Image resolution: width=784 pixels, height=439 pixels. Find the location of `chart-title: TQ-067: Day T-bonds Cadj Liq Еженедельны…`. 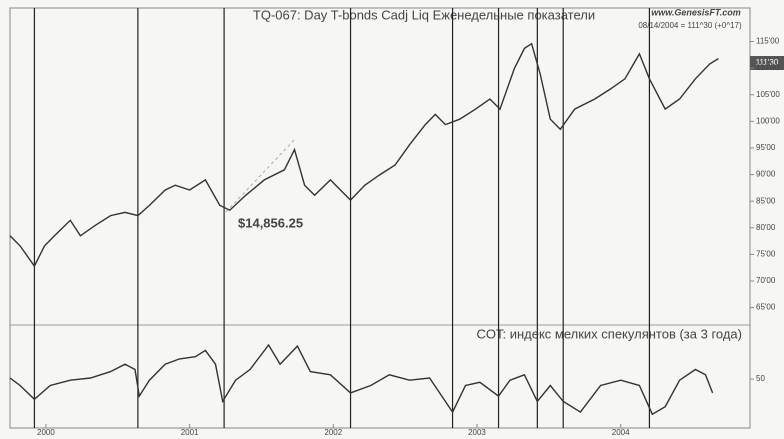

chart-title: TQ-067: Day T-bonds Cadj Liq Еженедельны… is located at coordinates (424, 14).